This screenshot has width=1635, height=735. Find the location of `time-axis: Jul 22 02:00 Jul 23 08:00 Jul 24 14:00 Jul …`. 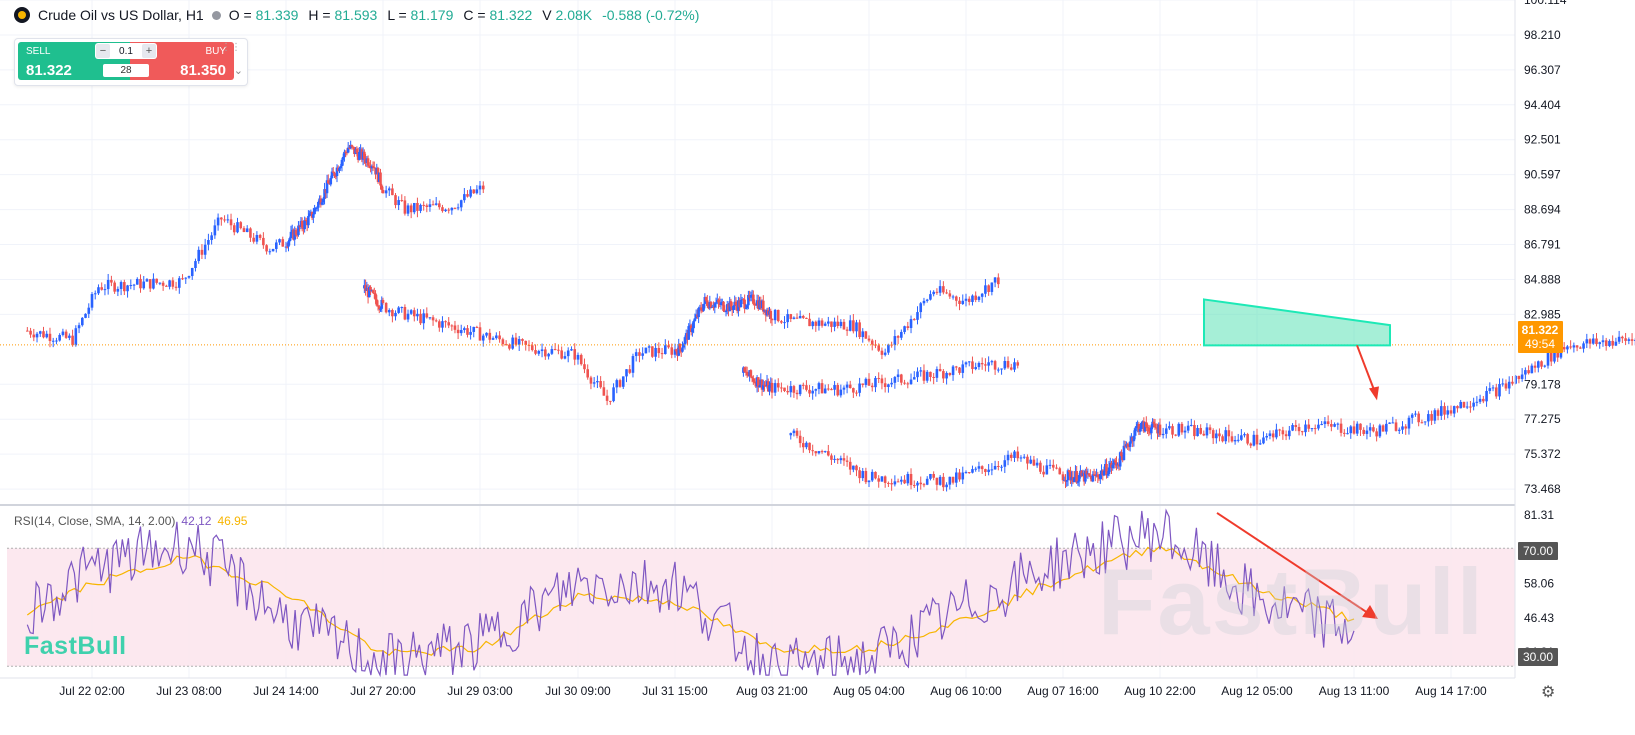

time-axis: Jul 22 02:00 Jul 23 08:00 Jul 24 14:00 Jul … is located at coordinates (773, 691).